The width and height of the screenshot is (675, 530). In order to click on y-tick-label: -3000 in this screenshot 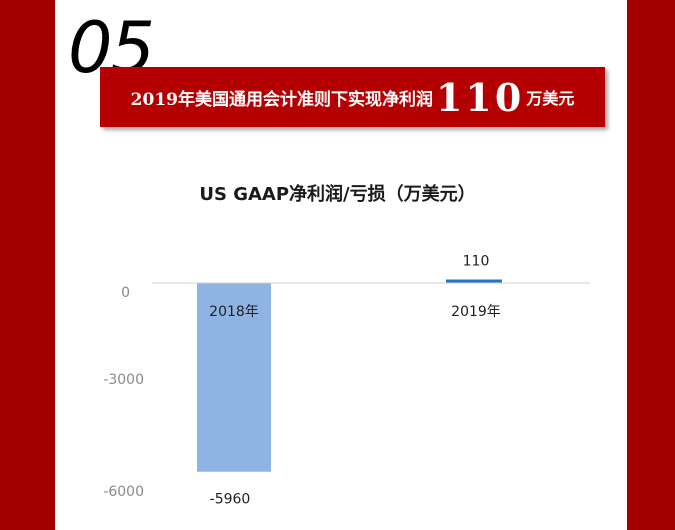, I will do `click(123, 380)`.